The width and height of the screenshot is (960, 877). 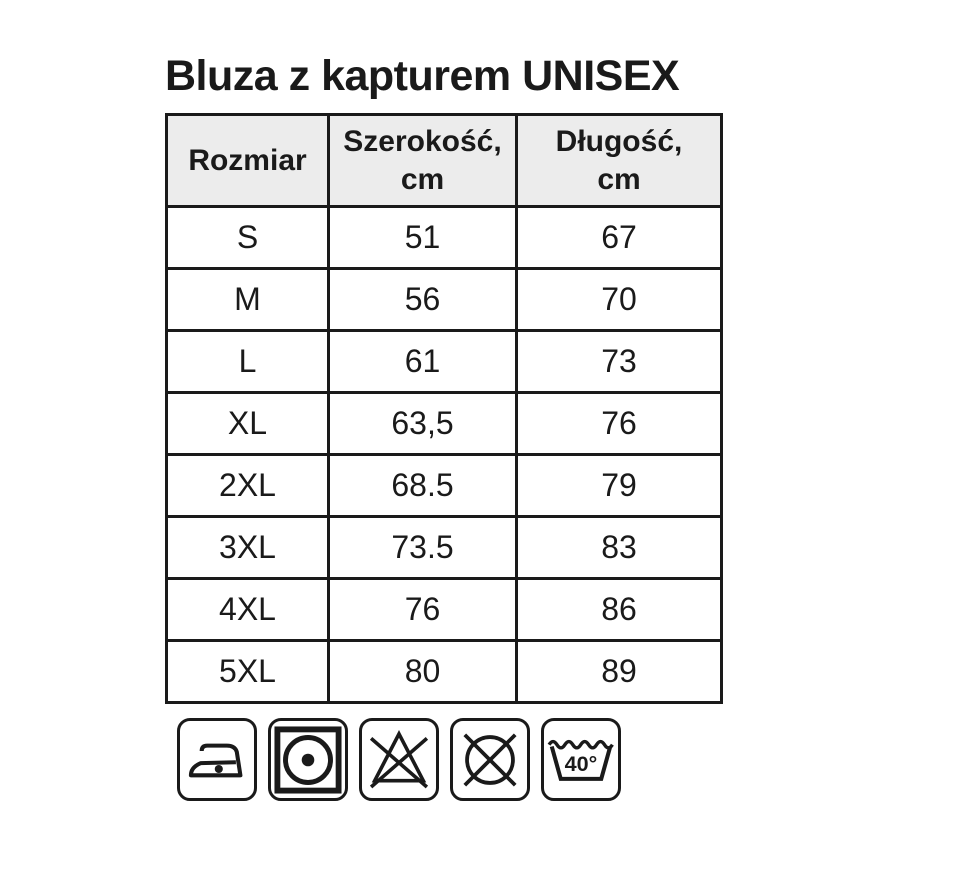 I want to click on table-row: 2XL 68.5 79, so click(x=444, y=485).